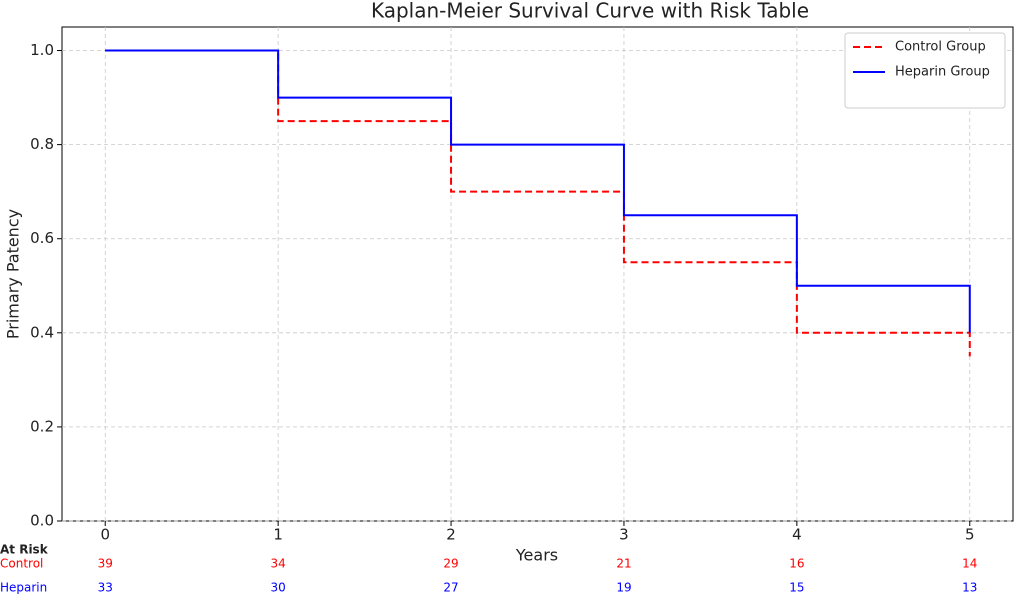 This screenshot has height=596, width=1015. What do you see at coordinates (105, 564) in the screenshot?
I see `risk-count: 39` at bounding box center [105, 564].